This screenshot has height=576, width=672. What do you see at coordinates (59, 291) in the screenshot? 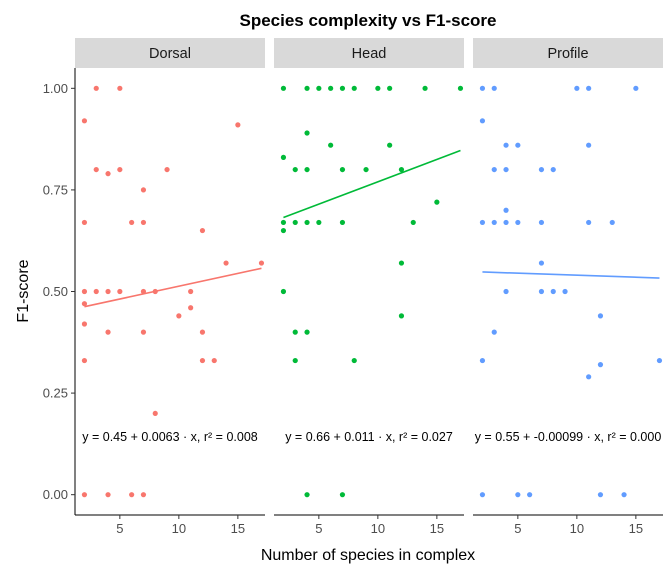
I see `y-axis: 0.00 0.25 0.50 0.75 1.00` at bounding box center [59, 291].